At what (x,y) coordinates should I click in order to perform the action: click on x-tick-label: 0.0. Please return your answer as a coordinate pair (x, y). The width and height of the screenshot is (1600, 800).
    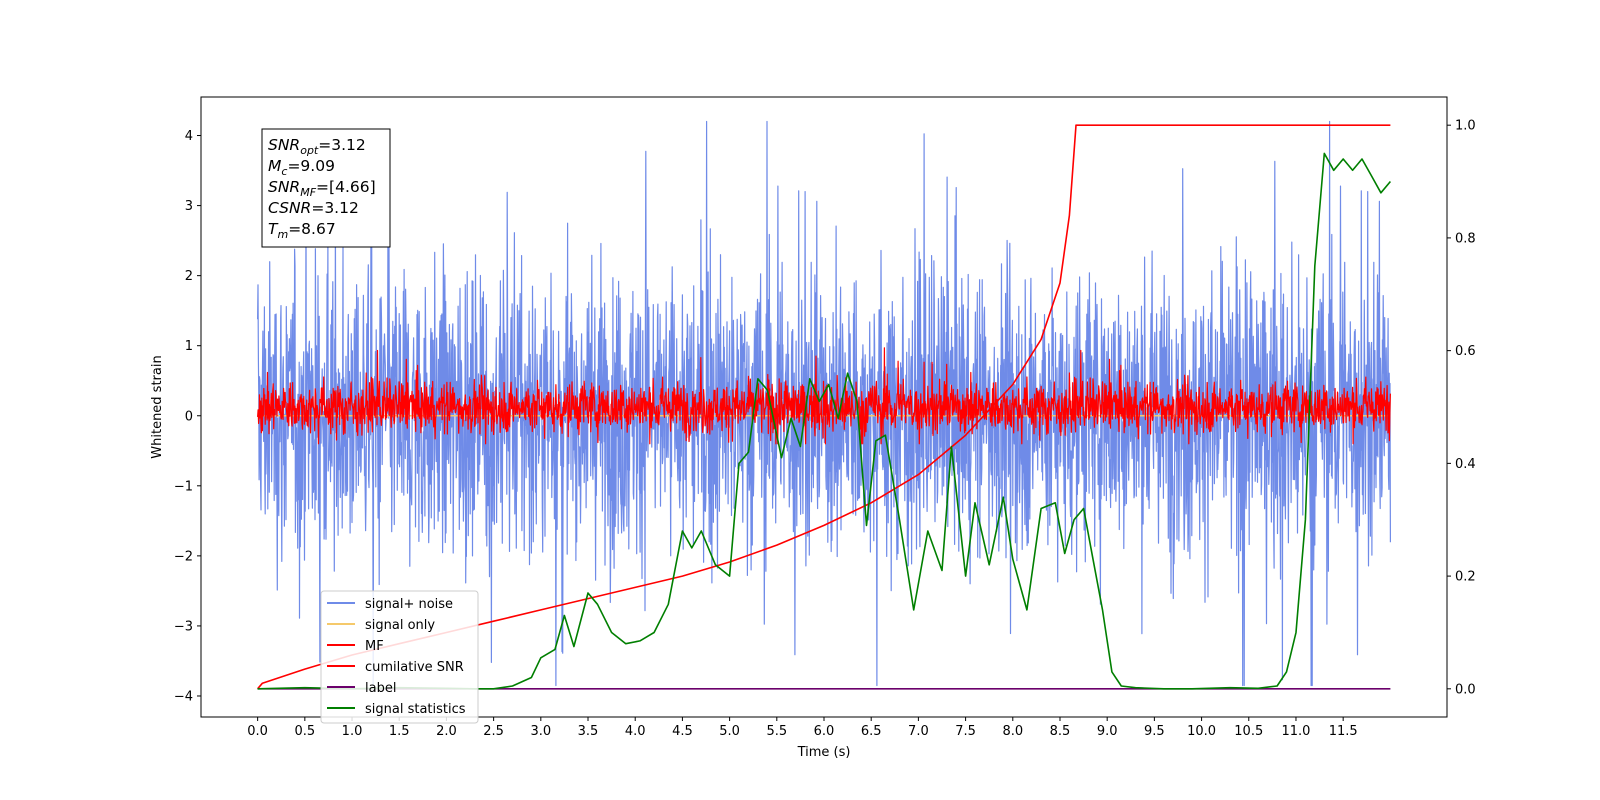
    Looking at the image, I should click on (257, 731).